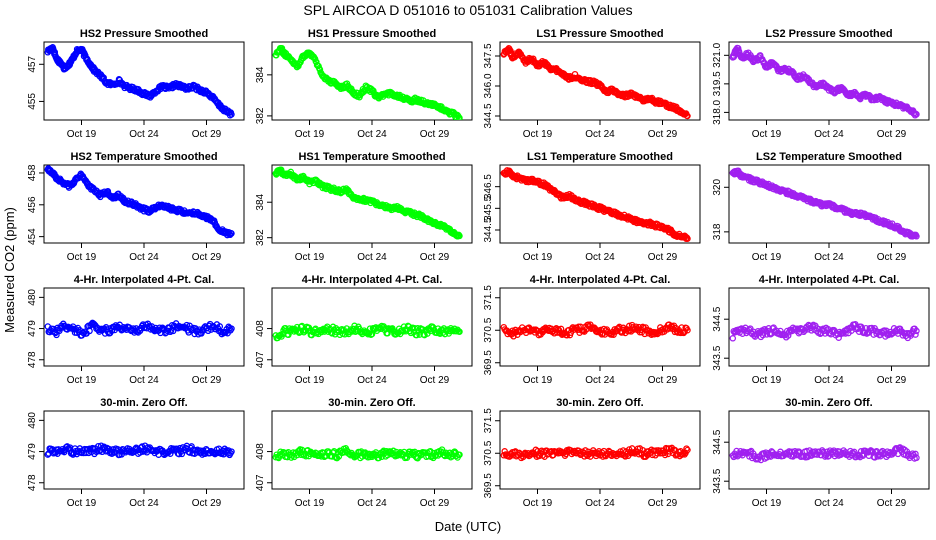 The image size is (936, 540). I want to click on panel-title: LS1 Pressure Smoothed, so click(599, 34).